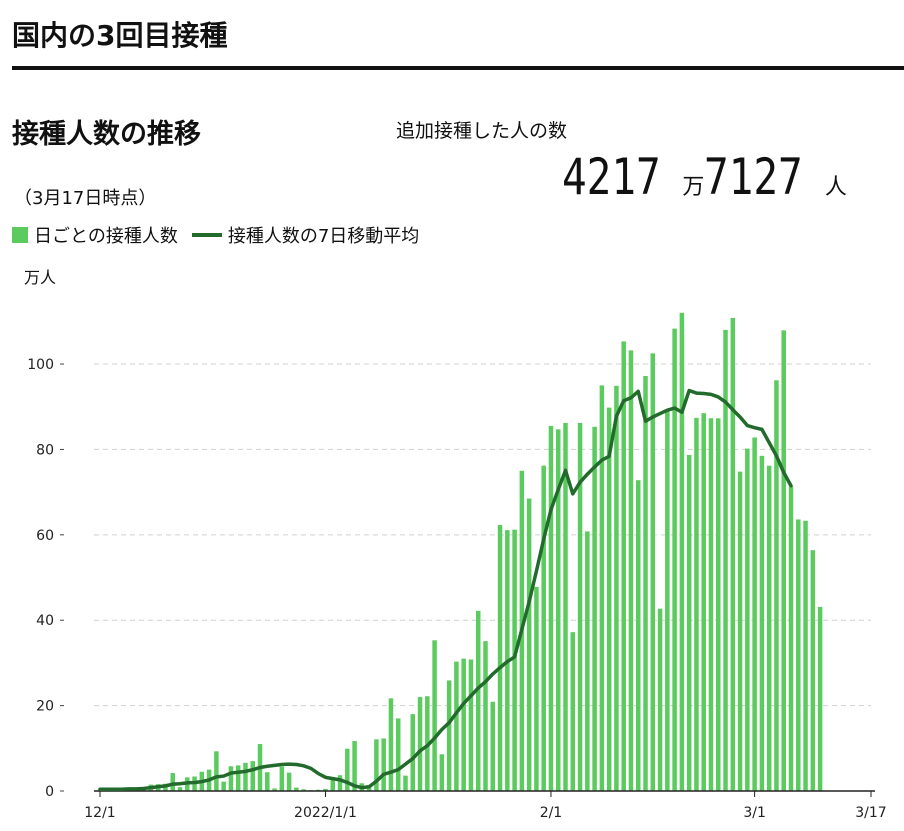  What do you see at coordinates (754, 177) in the screenshot?
I see `total-rest-value: 7127` at bounding box center [754, 177].